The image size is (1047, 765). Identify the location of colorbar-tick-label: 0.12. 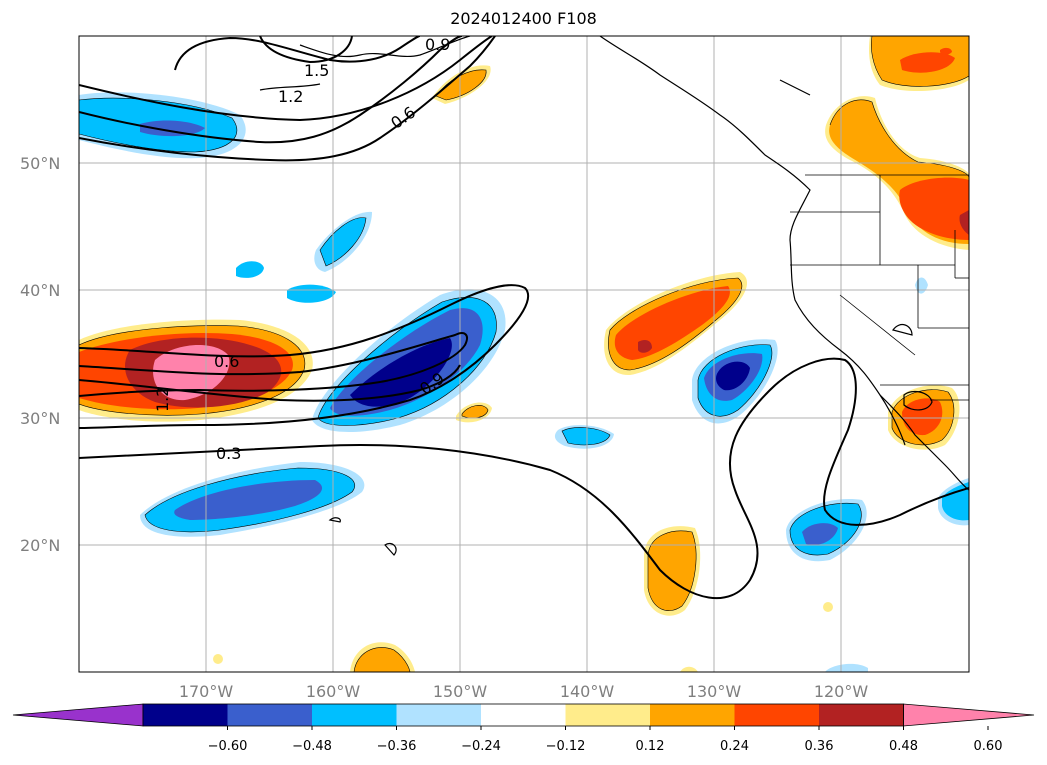
(650, 746).